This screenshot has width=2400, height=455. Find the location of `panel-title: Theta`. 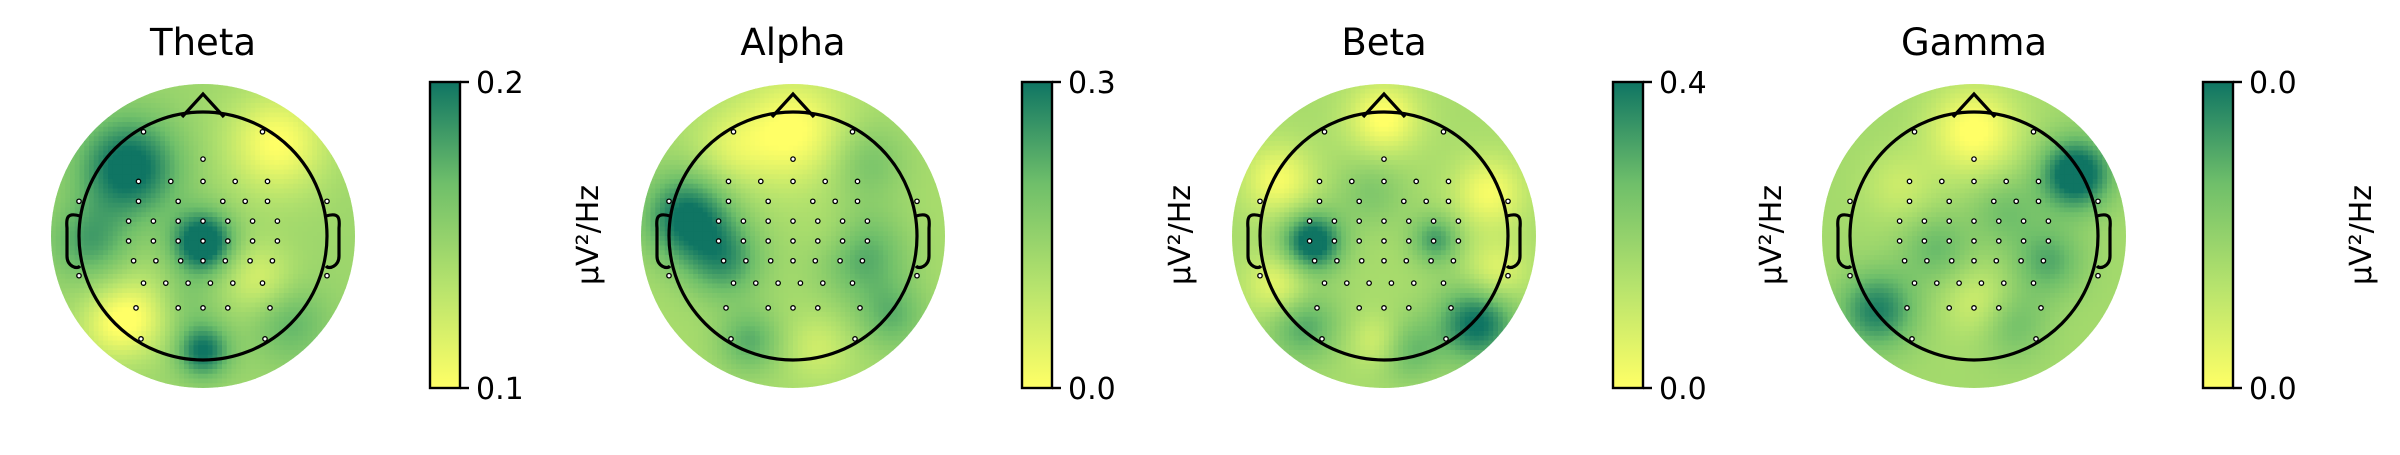

panel-title: Theta is located at coordinates (202, 42).